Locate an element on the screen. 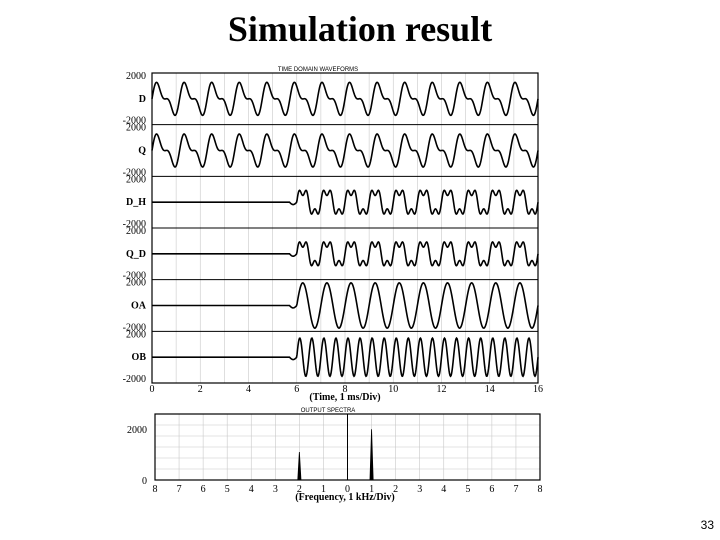  waveform-q-d is located at coordinates (345, 253).